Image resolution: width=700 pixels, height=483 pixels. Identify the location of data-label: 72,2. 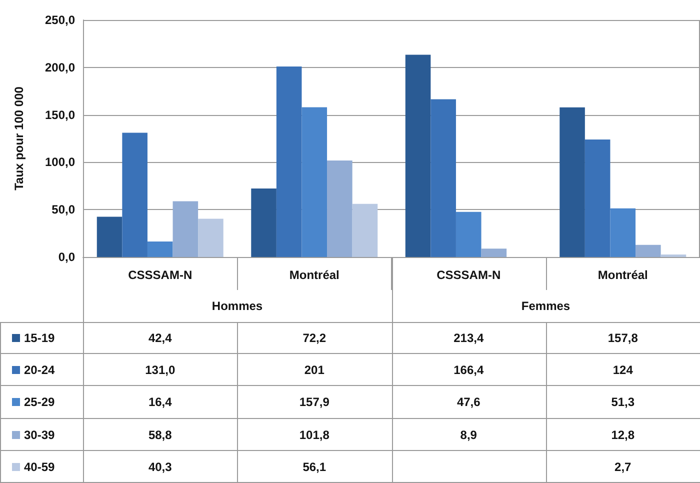
(315, 339).